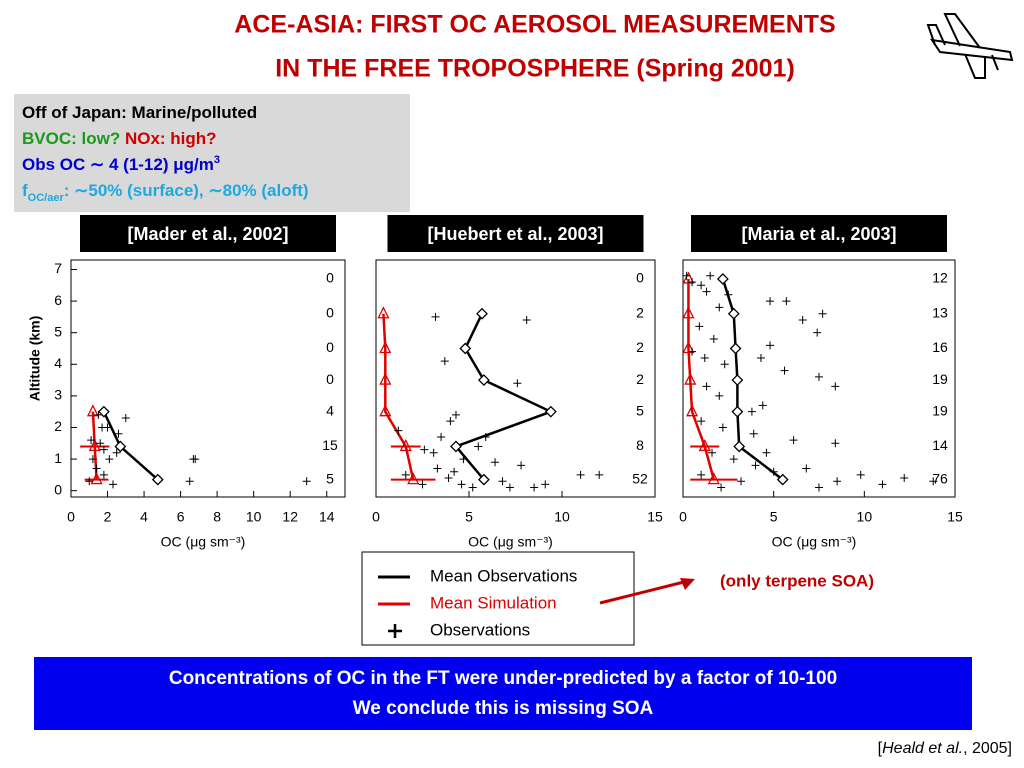  Describe the element at coordinates (503, 693) in the screenshot. I see `conclusion-box` at that location.